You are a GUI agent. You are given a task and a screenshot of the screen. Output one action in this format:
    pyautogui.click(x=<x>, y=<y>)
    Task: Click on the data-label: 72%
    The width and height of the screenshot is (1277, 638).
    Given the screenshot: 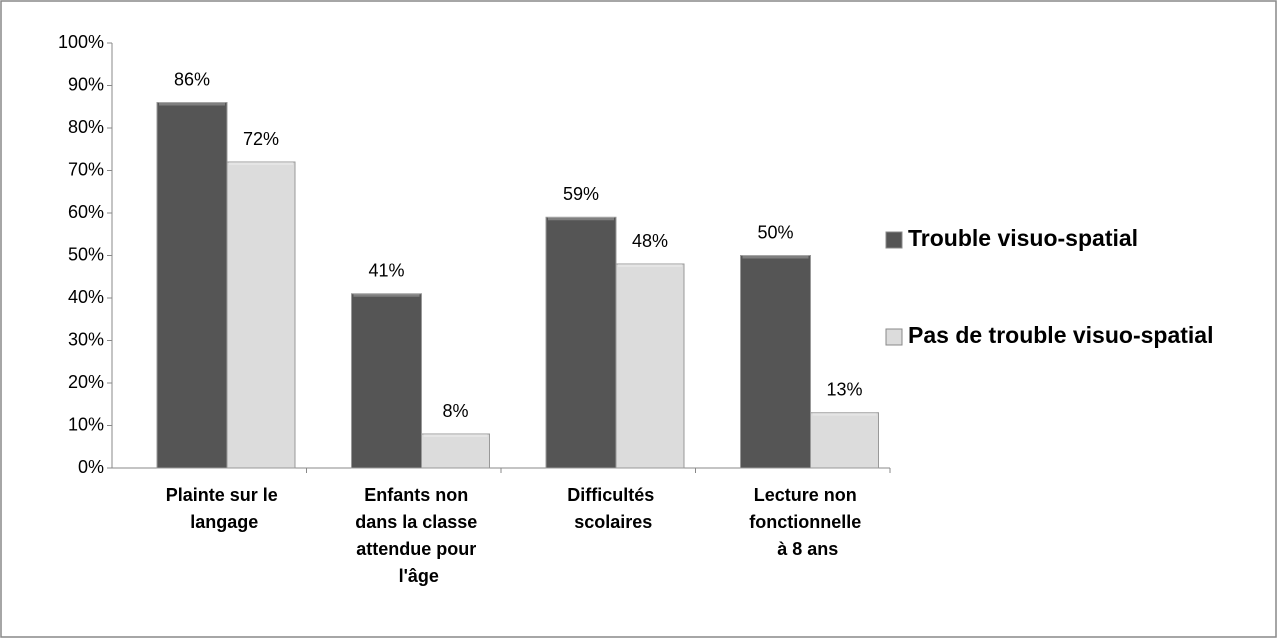 What is the action you would take?
    pyautogui.click(x=261, y=139)
    